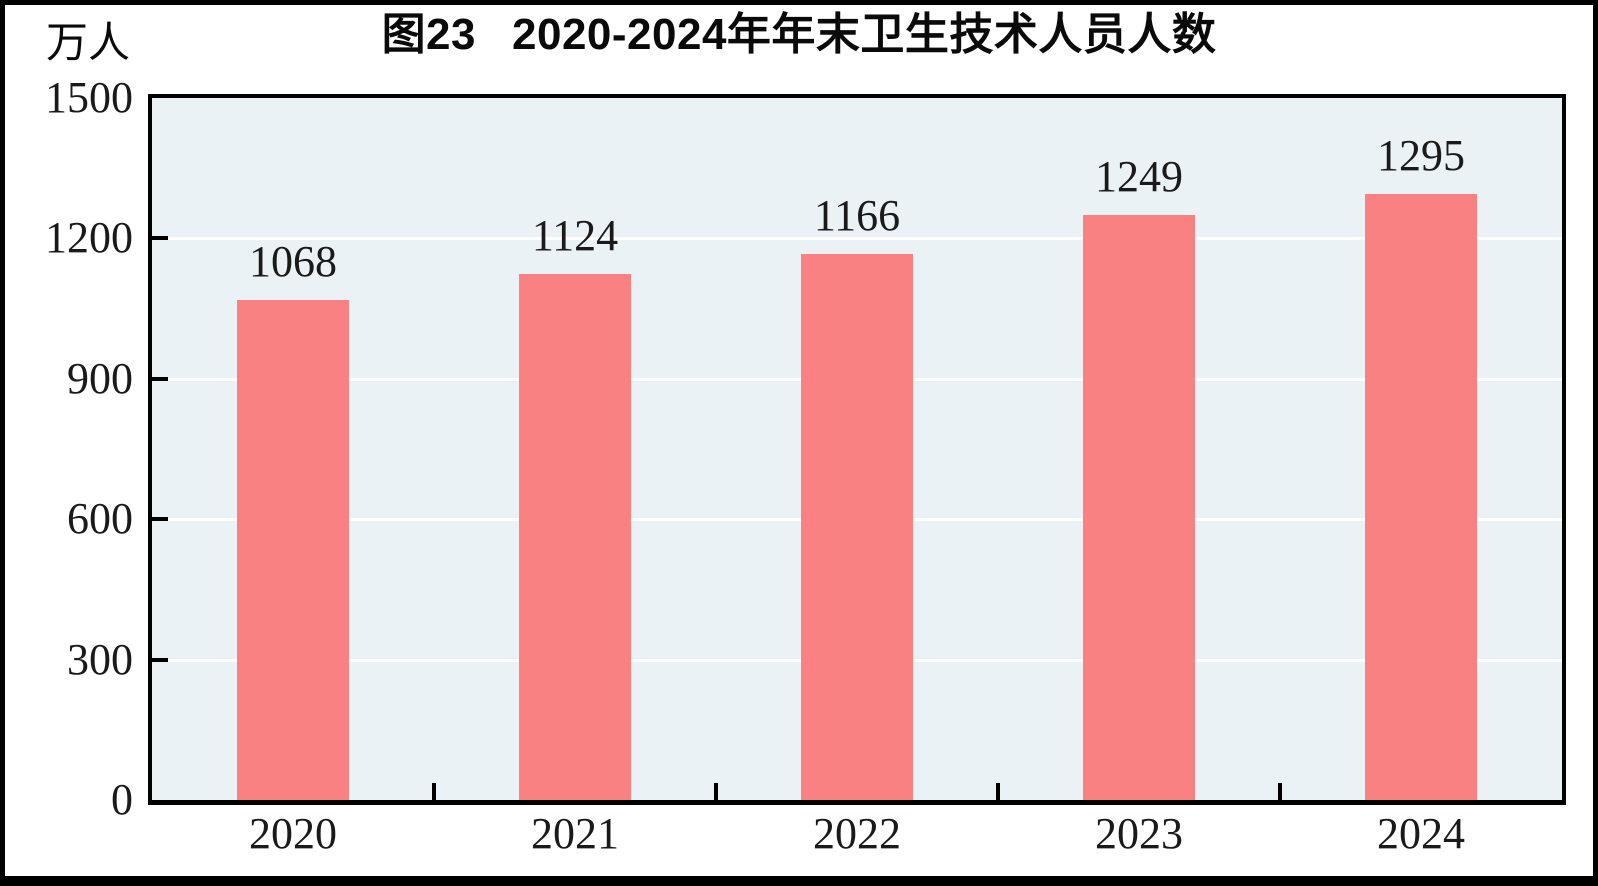 Image resolution: width=1598 pixels, height=886 pixels. Describe the element at coordinates (857, 527) in the screenshot. I see `bar-2022` at that location.